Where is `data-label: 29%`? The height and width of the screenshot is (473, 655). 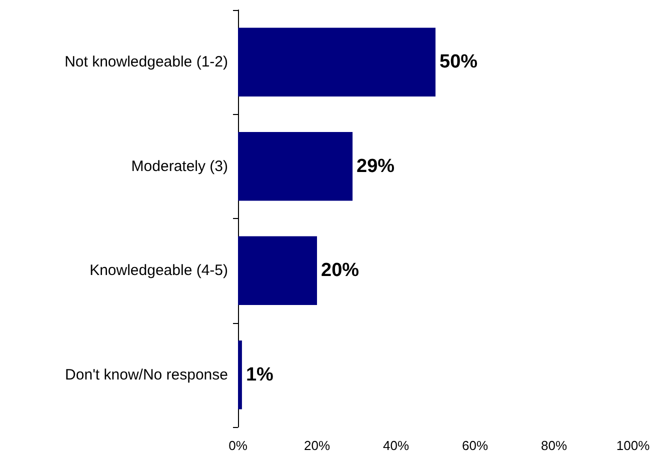
data-label: 29% is located at coordinates (375, 166).